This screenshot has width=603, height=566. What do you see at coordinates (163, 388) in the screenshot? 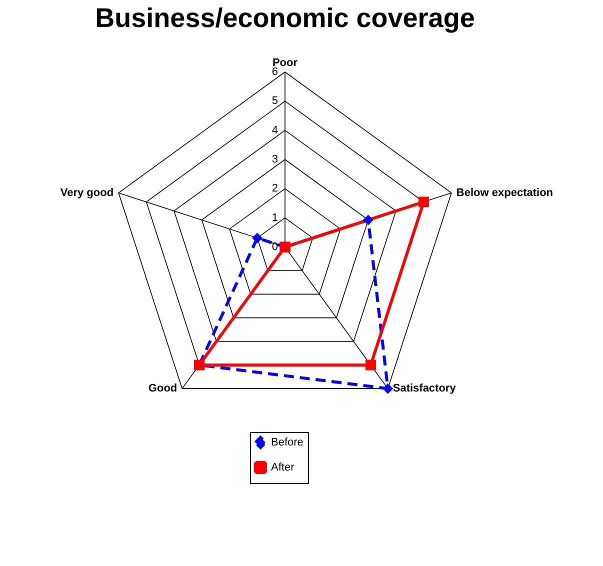
I see `spoke-label: Good` at bounding box center [163, 388].